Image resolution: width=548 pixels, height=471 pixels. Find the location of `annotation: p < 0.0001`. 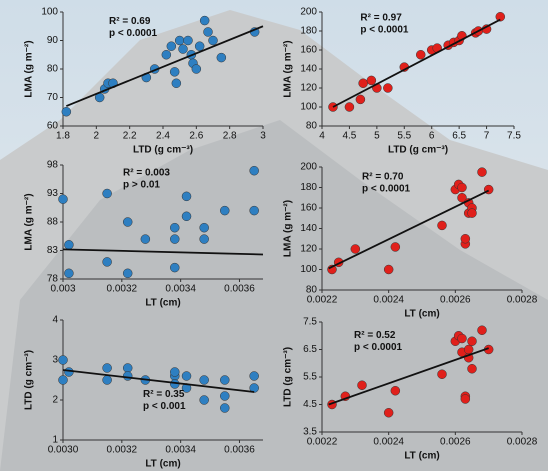

annotation: p < 0.0001 is located at coordinates (386, 188).